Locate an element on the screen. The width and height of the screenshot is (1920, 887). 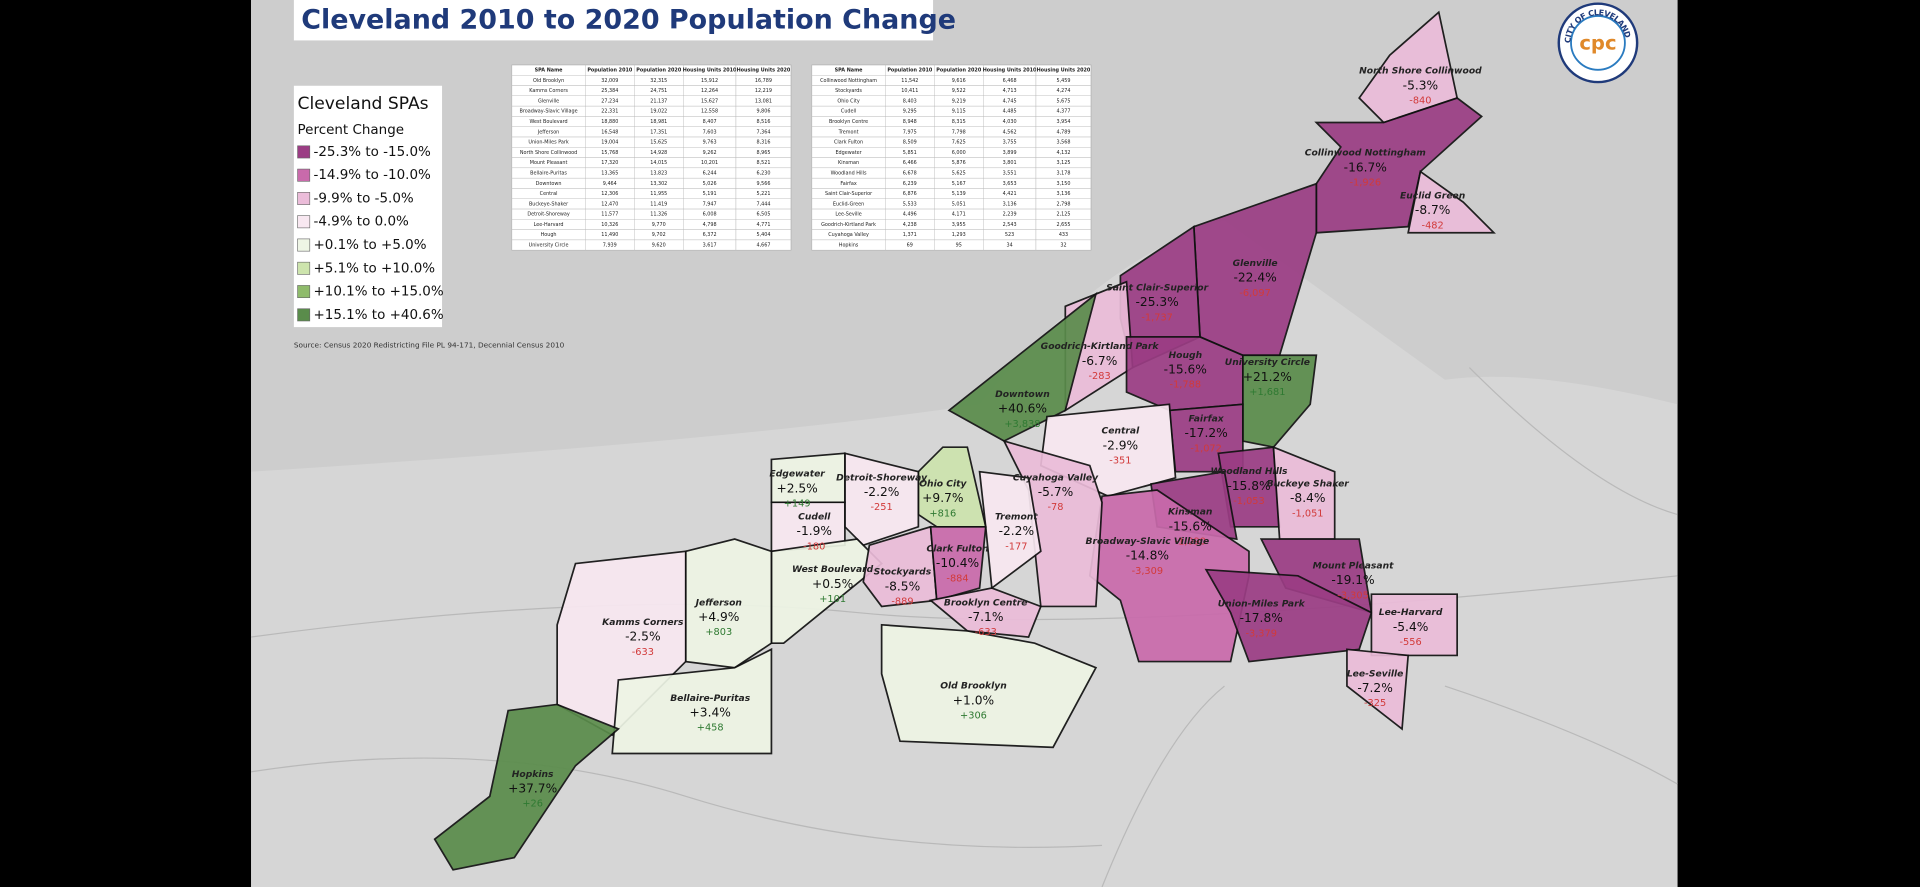
table-cell-text: 7,947 is located at coordinates (710, 204).